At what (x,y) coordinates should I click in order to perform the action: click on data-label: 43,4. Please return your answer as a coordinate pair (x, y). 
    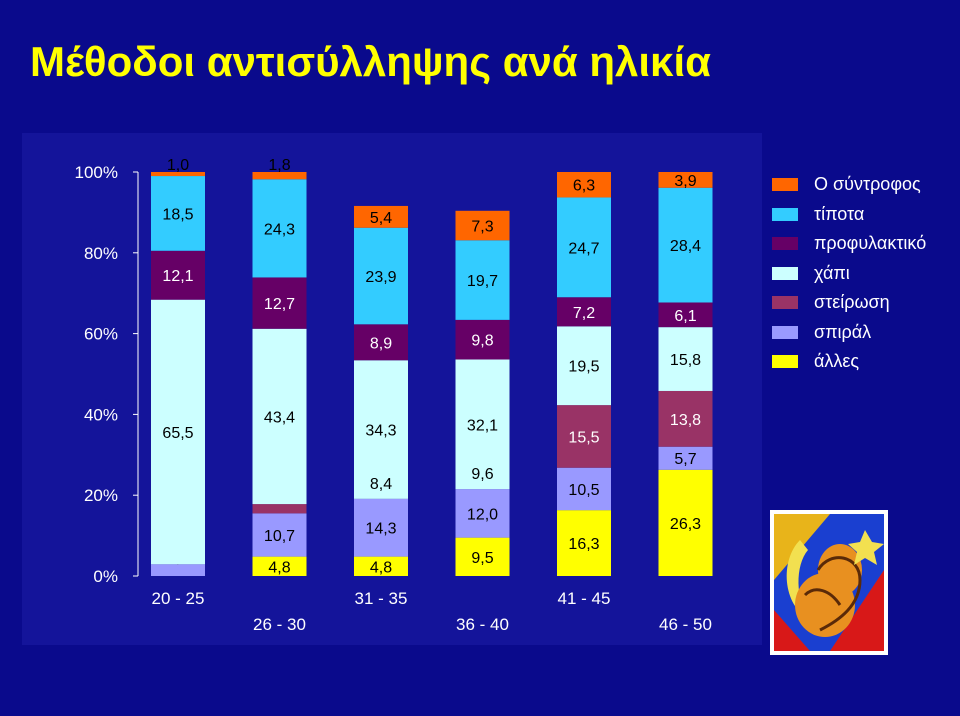
    Looking at the image, I should click on (279, 417).